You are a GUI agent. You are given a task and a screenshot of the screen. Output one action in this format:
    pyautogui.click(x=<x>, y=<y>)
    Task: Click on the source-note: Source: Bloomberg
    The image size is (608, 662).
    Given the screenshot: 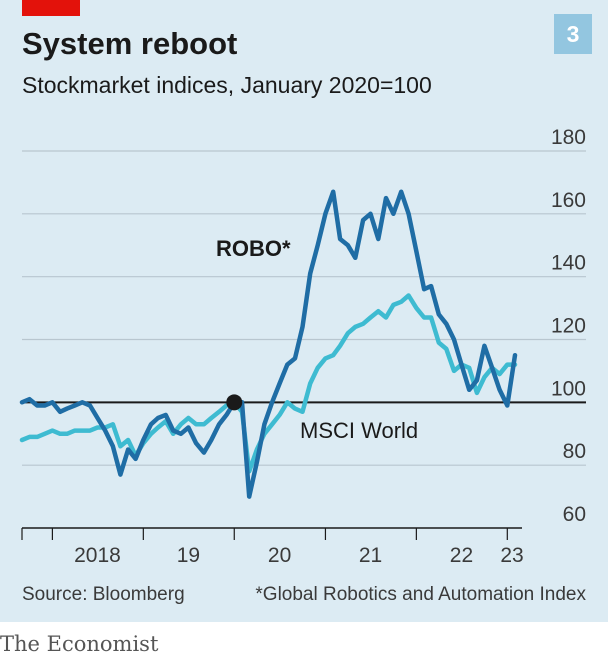 What is the action you would take?
    pyautogui.click(x=103, y=594)
    